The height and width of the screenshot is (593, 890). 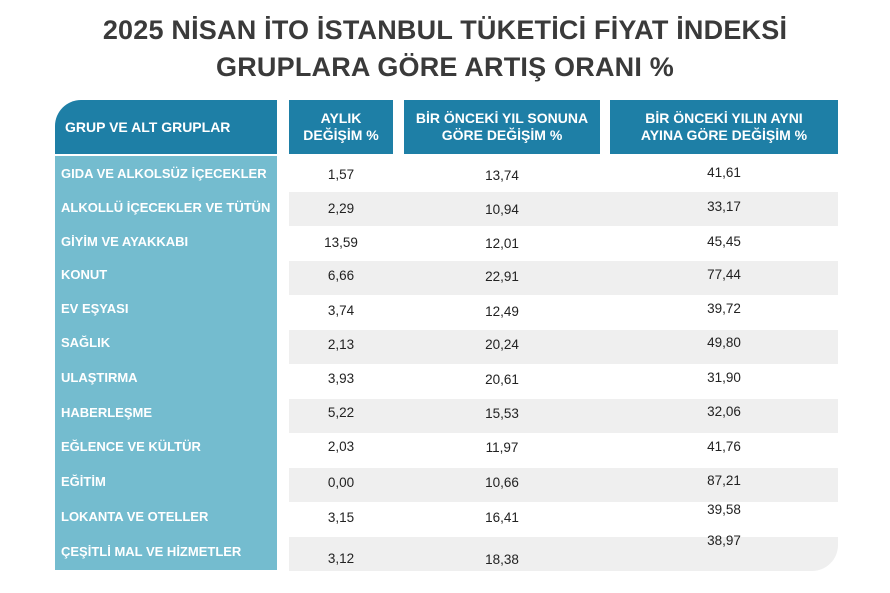 I want to click on row-group-label: ALKOLLÜ İÇECEKLER VE TÜTÜN, so click(x=166, y=207).